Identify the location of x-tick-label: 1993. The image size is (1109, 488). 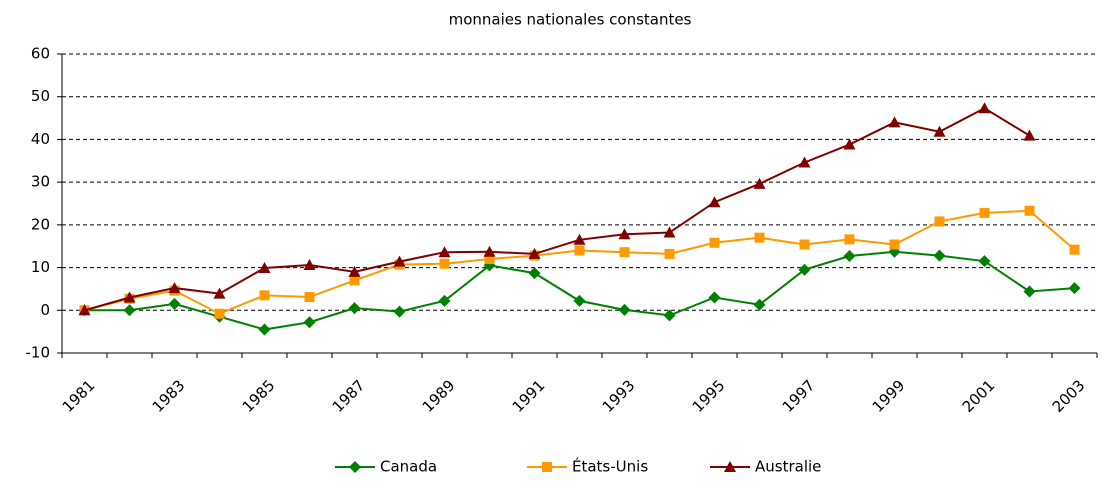
(619, 396).